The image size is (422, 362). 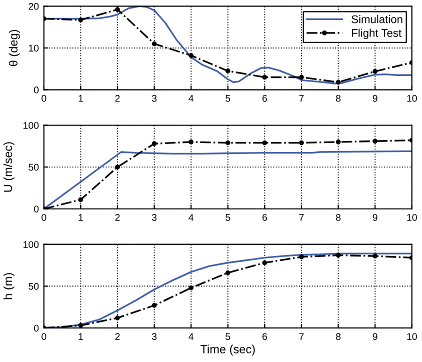 What do you see at coordinates (227, 350) in the screenshot?
I see `x-axis-title: Time (sec)` at bounding box center [227, 350].